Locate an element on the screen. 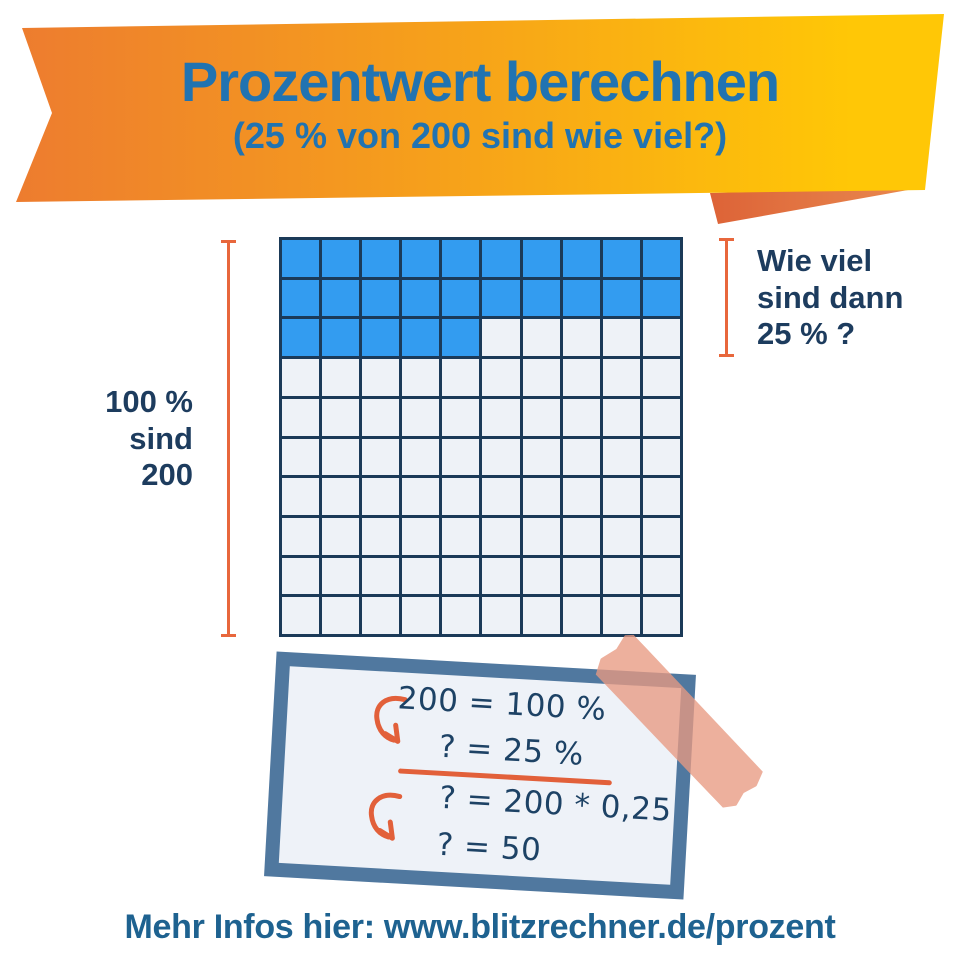 The width and height of the screenshot is (960, 960). curved-arrow-icon is located at coordinates (385, 816).